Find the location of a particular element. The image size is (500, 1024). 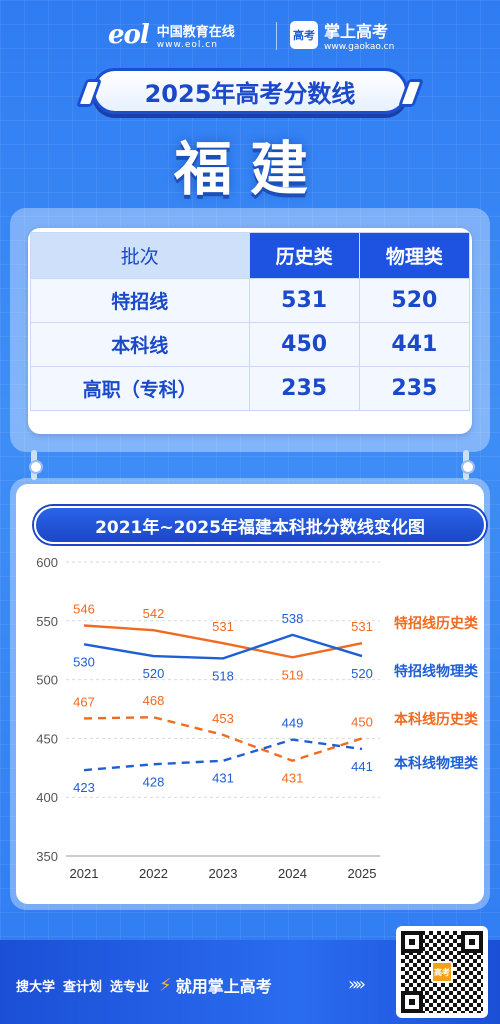

data-label: 542 is located at coordinates (154, 613).